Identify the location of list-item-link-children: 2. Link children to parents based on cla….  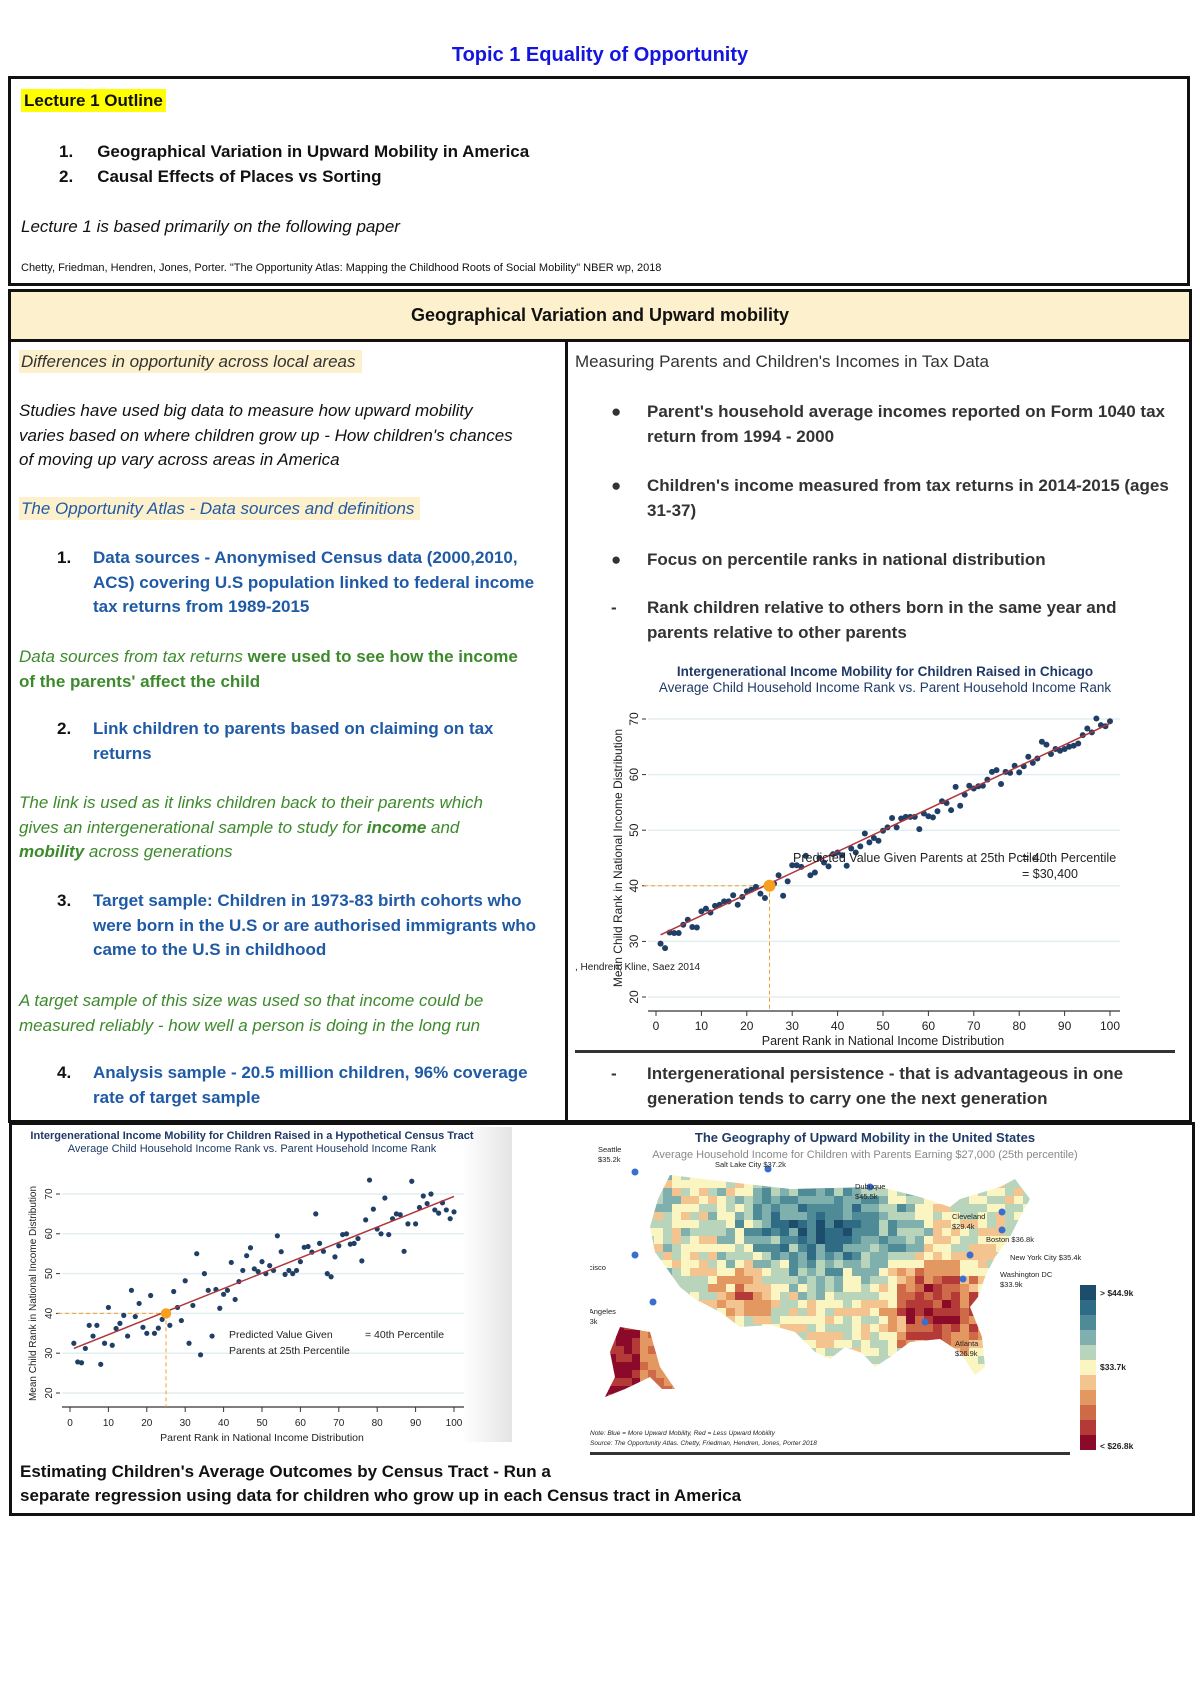
(275, 741).